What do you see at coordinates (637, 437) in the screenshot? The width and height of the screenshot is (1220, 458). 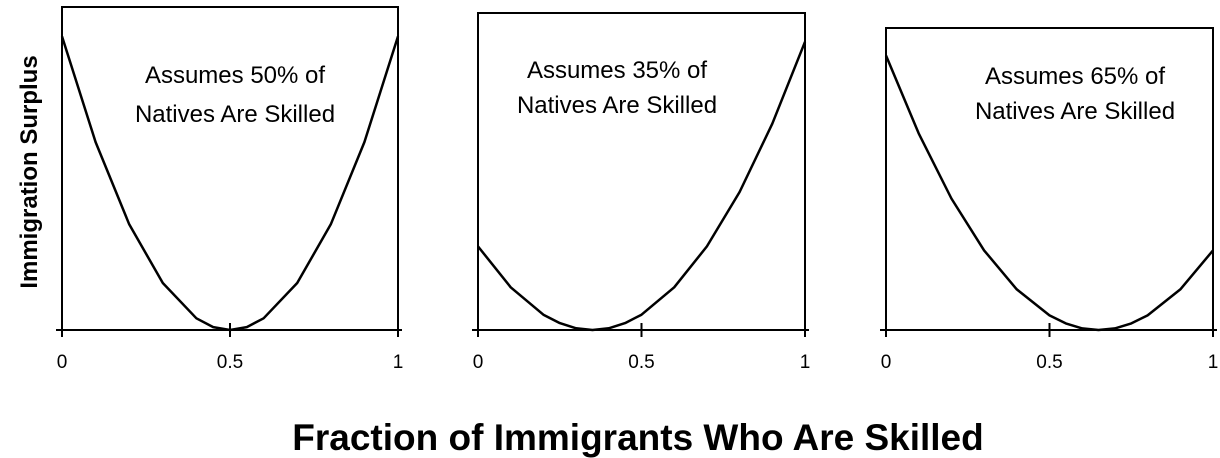 I see `x-axis-label: Fraction of Immigrants Who Are Skilled` at bounding box center [637, 437].